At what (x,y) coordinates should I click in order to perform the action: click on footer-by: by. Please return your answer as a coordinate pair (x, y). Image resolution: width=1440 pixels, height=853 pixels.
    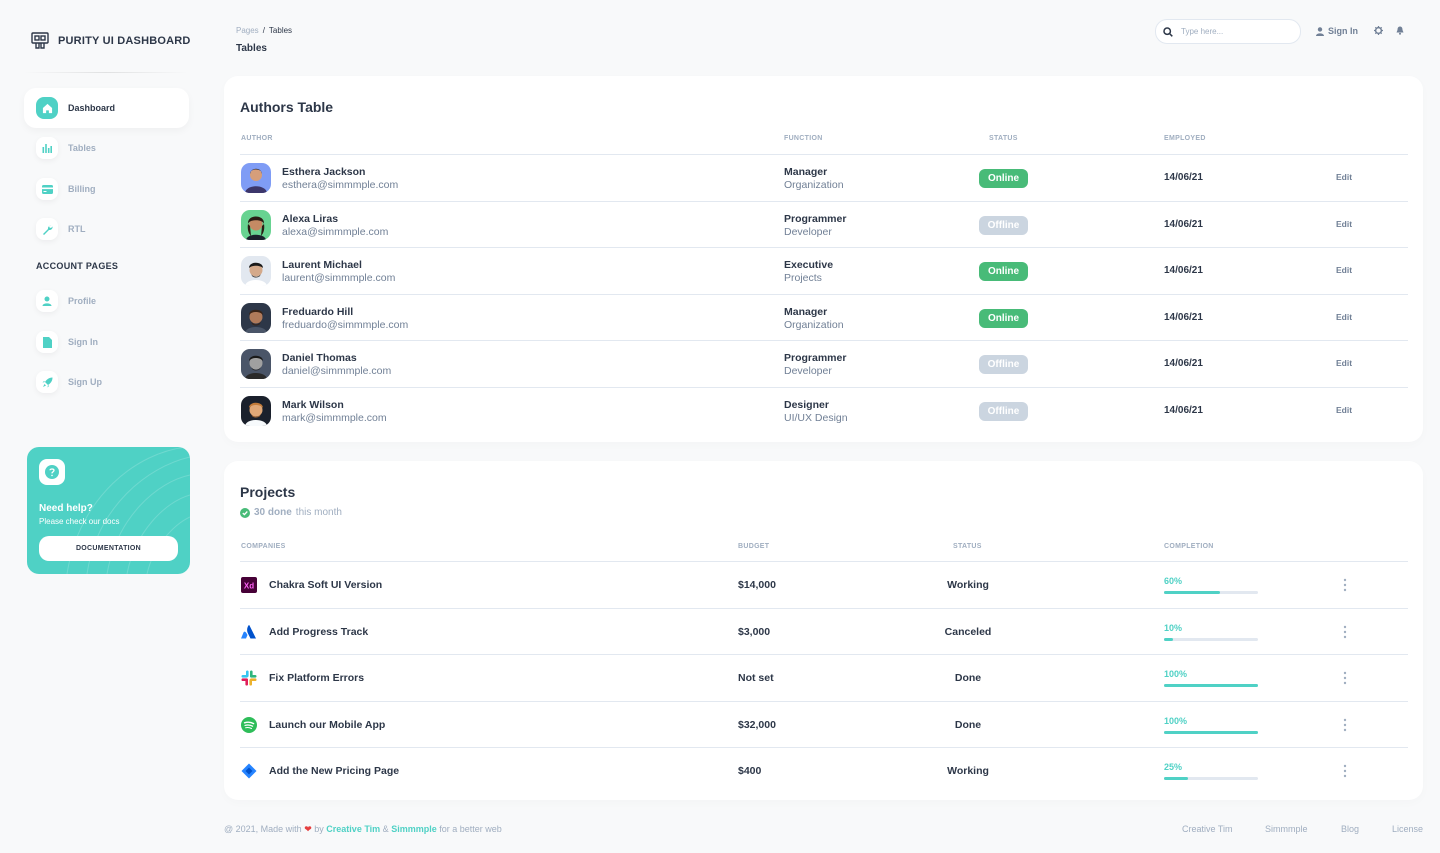
    Looking at the image, I should click on (319, 829).